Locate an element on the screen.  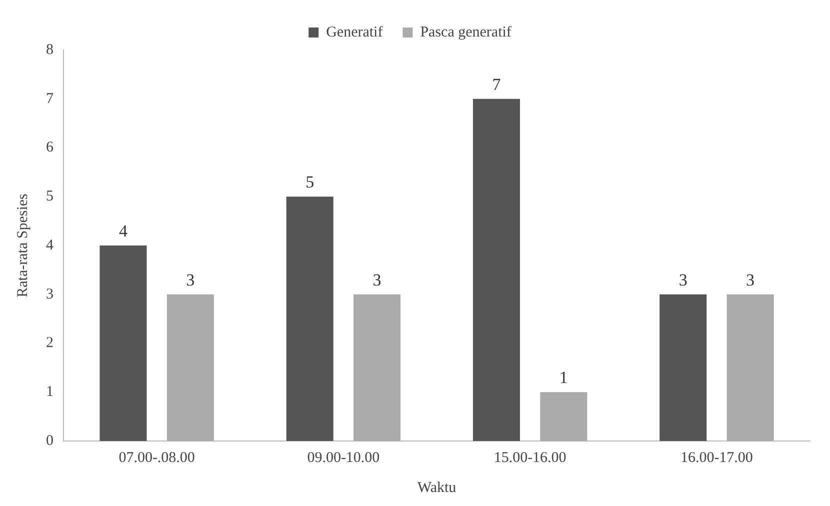
x-tick-label: 09.00-10.00 is located at coordinates (343, 458).